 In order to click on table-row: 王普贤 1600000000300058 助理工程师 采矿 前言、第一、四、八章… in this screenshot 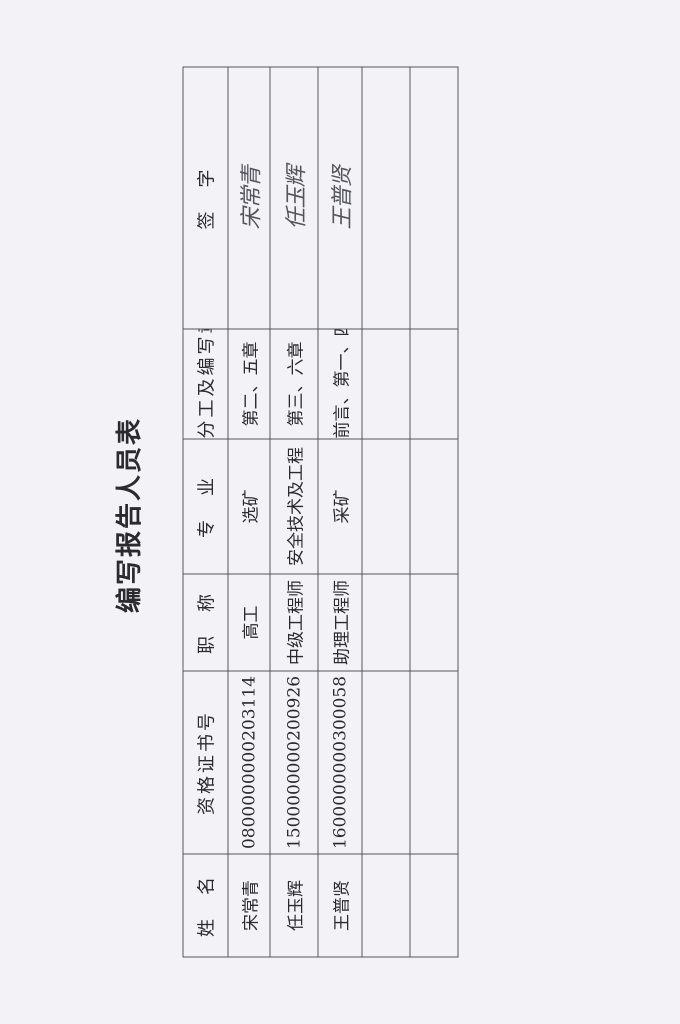, I will do `click(340, 512)`.